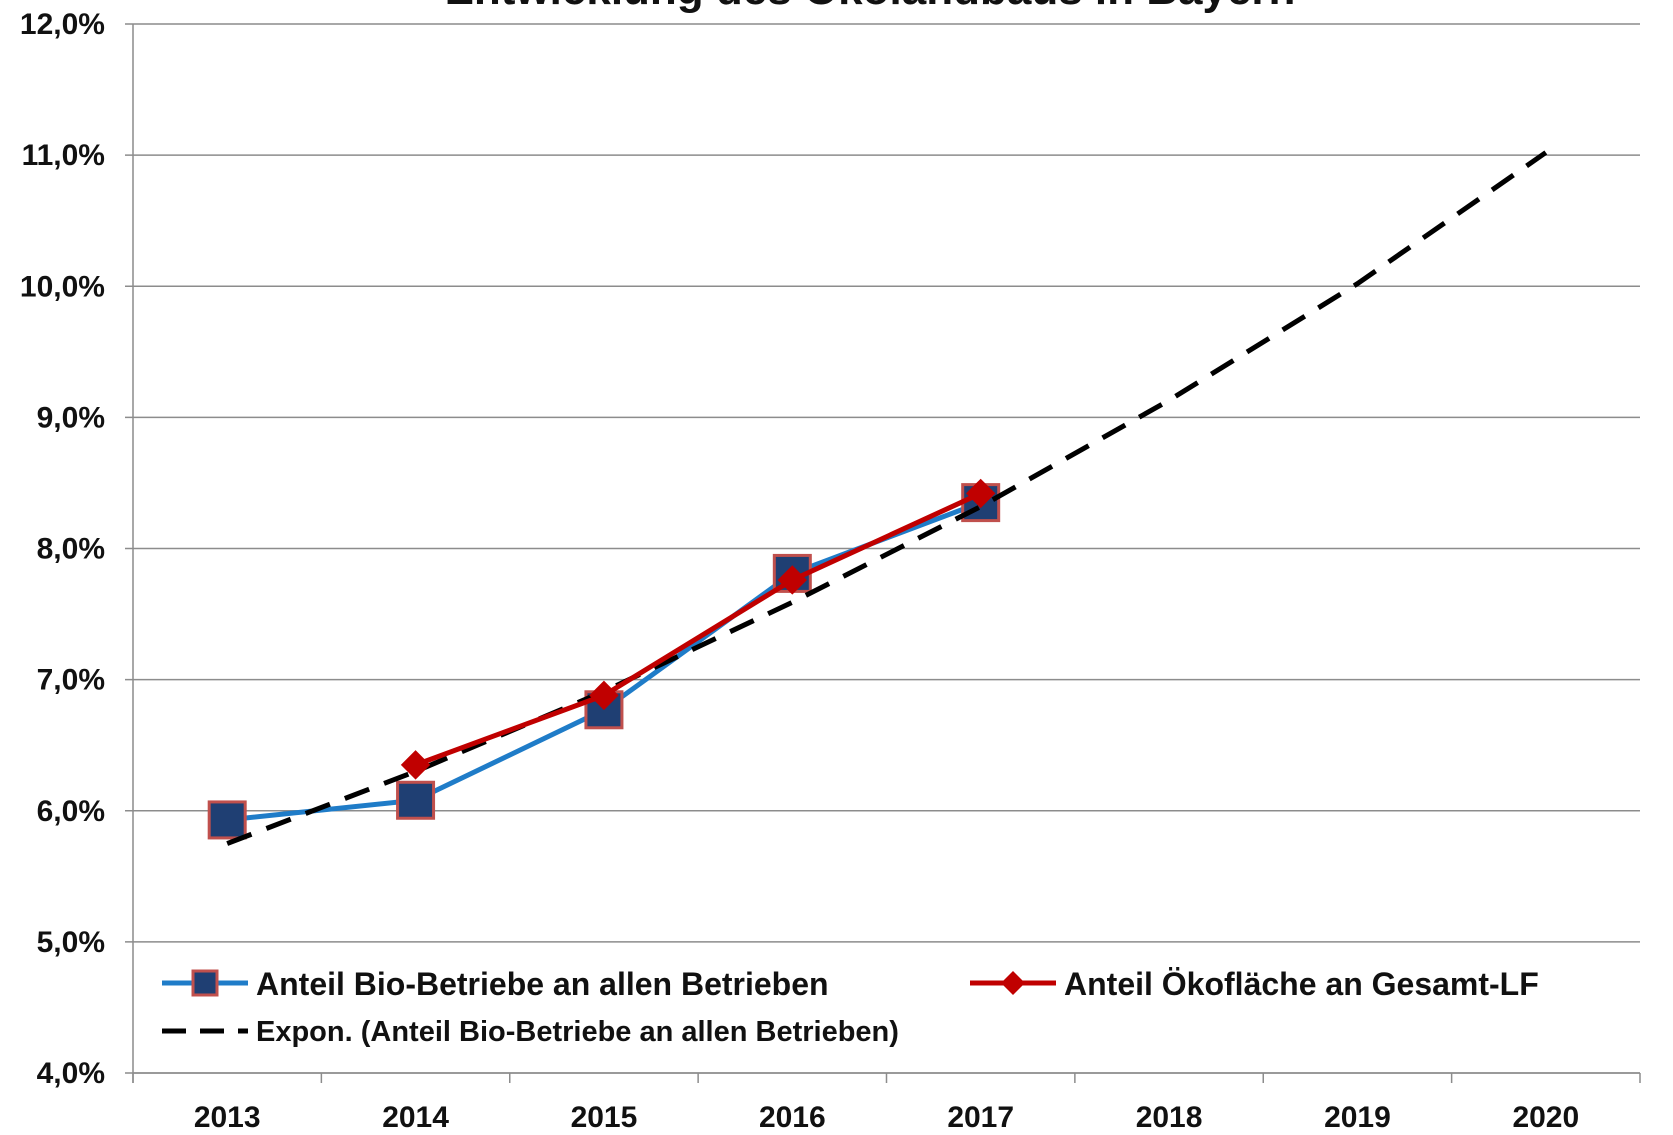  Describe the element at coordinates (227, 1117) in the screenshot. I see `x-tick-label: 2013` at that location.